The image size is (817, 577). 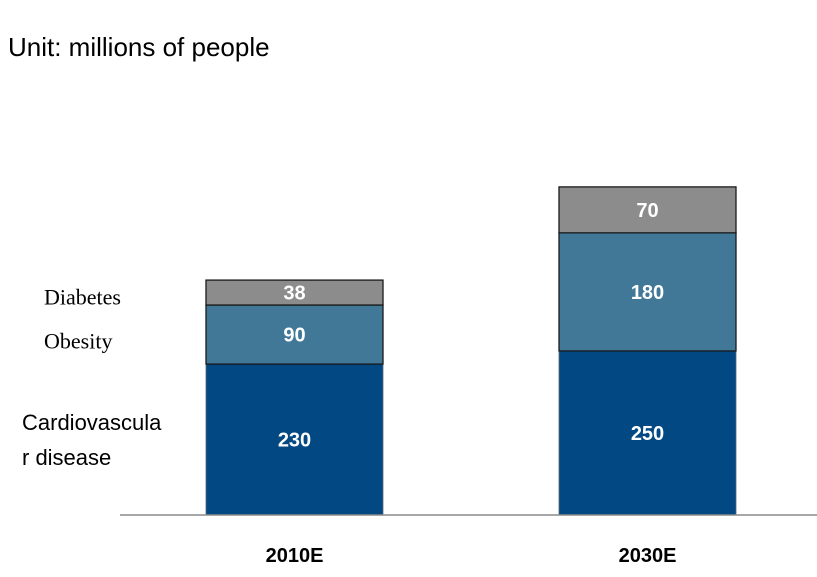 What do you see at coordinates (92, 377) in the screenshot?
I see `series-labels-group: Cardiovascula r disease Obesity Diabetes` at bounding box center [92, 377].